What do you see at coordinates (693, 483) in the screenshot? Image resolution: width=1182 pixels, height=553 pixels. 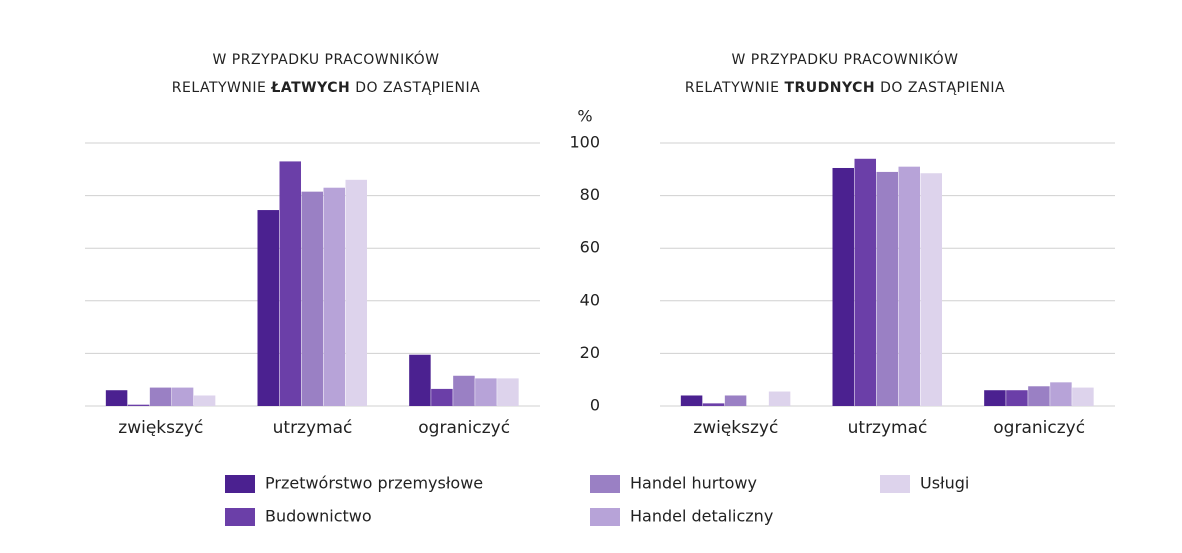 I see `legend-label: Handel hurtowy` at bounding box center [693, 483].